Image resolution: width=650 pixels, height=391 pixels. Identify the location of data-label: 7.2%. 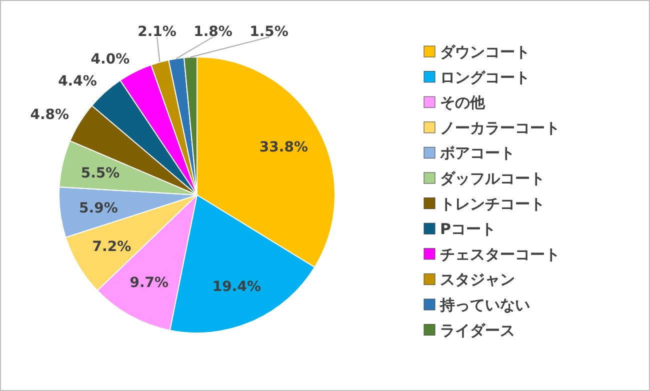
(112, 246).